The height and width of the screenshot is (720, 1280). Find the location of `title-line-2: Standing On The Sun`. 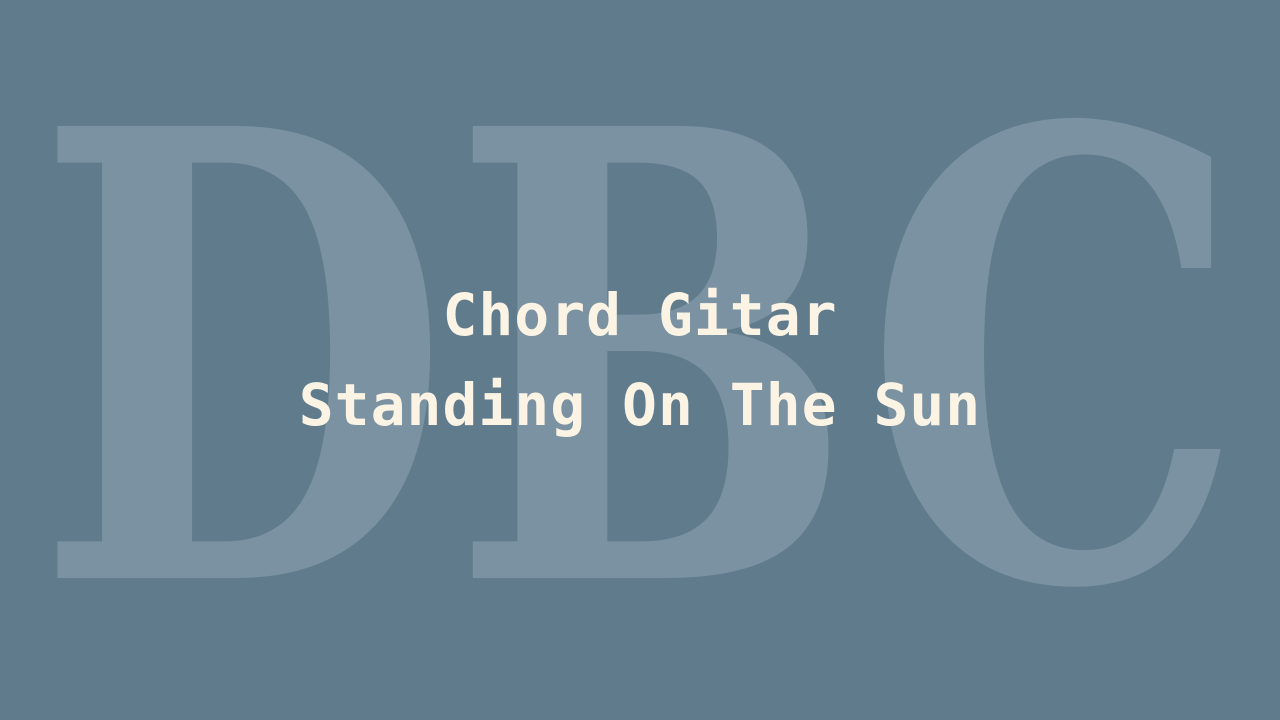

title-line-2: Standing On The Sun is located at coordinates (640, 405).